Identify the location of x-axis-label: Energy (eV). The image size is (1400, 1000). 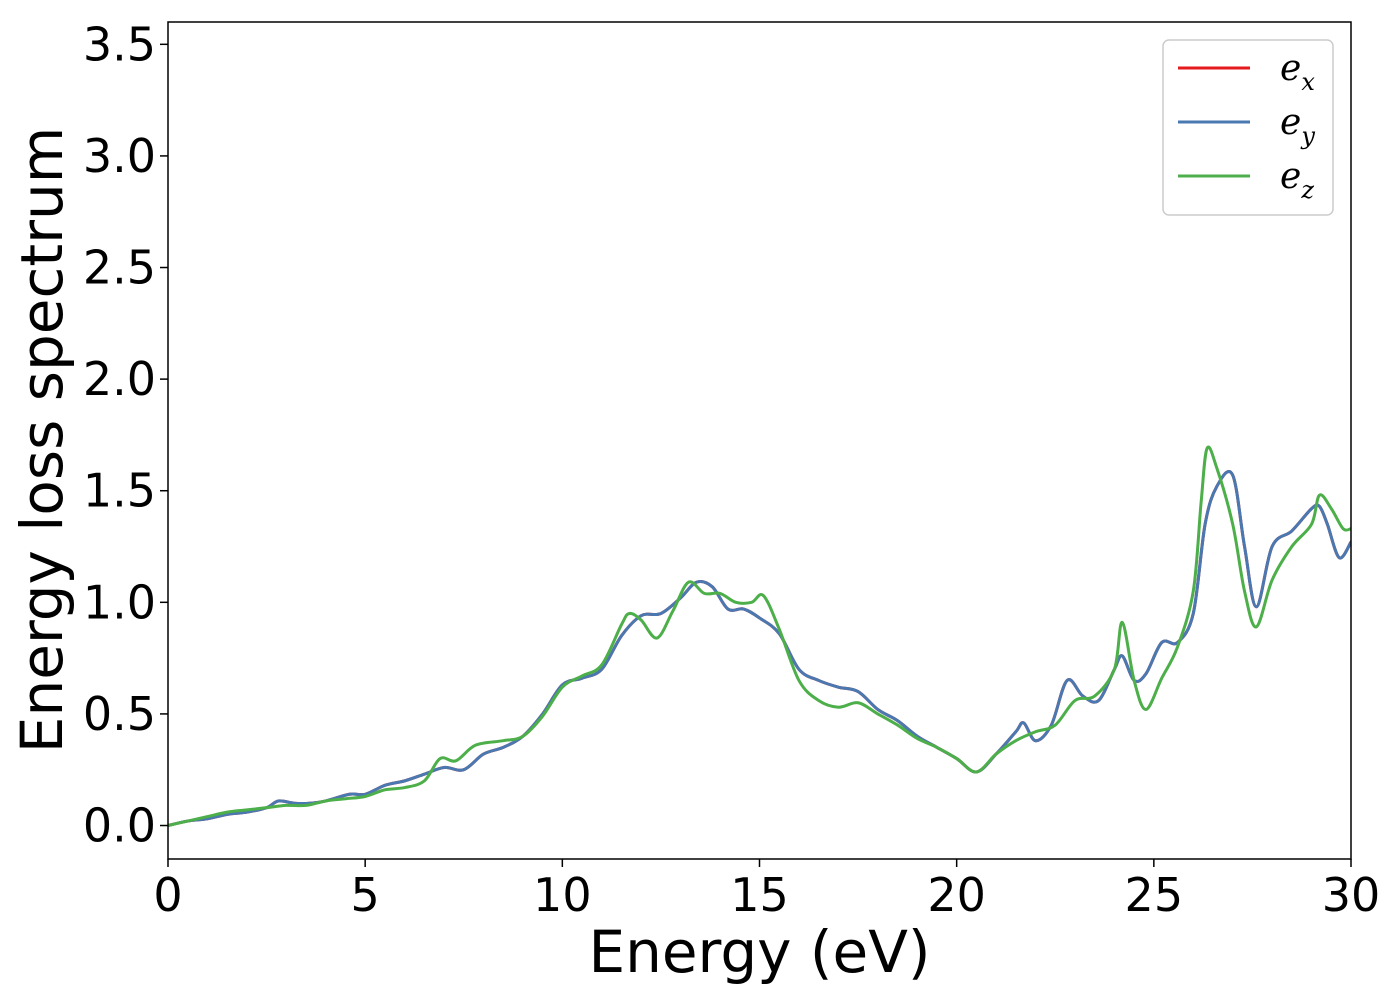
(759, 952).